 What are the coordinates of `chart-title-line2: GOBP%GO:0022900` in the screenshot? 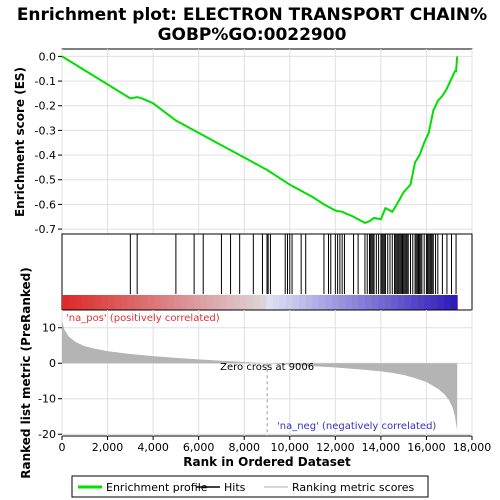 It's located at (252, 35).